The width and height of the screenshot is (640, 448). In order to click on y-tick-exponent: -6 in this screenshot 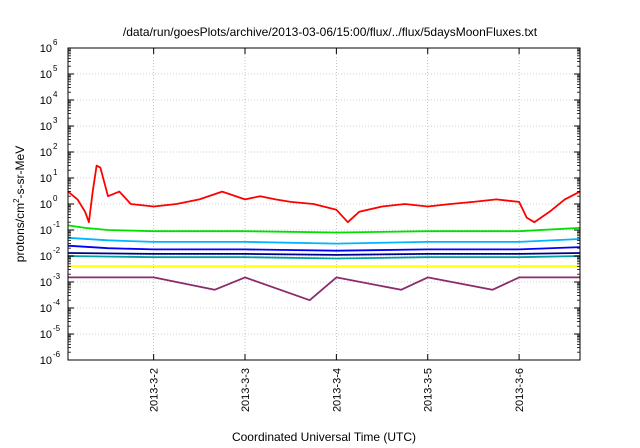, I will do `click(57, 354)`.